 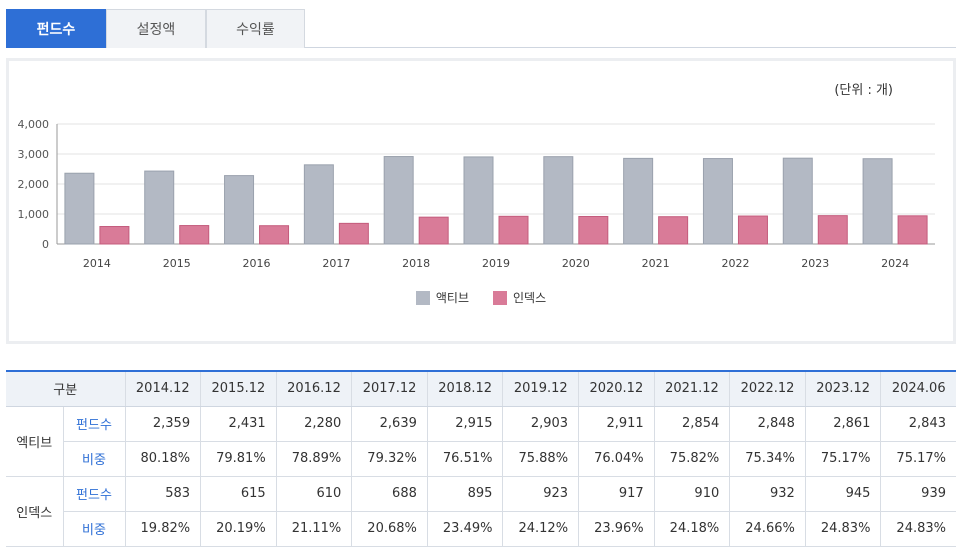 What do you see at coordinates (691, 529) in the screenshot?
I see `table-cell: 24.18%` at bounding box center [691, 529].